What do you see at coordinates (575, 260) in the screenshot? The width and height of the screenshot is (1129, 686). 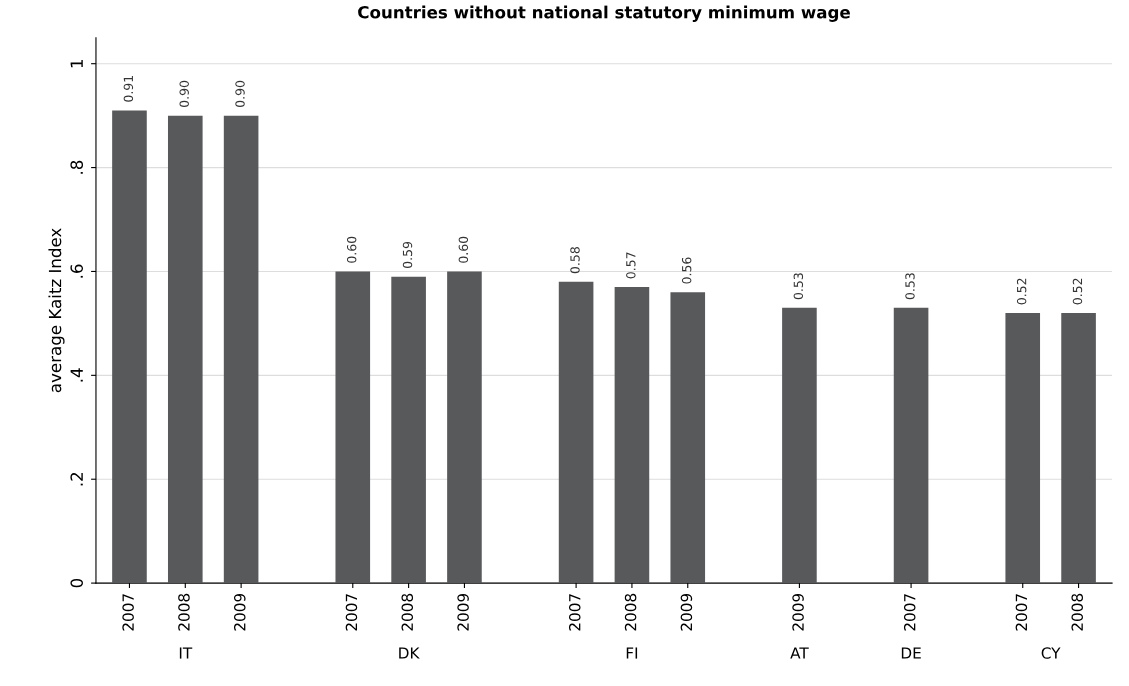 I see `data-label: 0.58` at bounding box center [575, 260].